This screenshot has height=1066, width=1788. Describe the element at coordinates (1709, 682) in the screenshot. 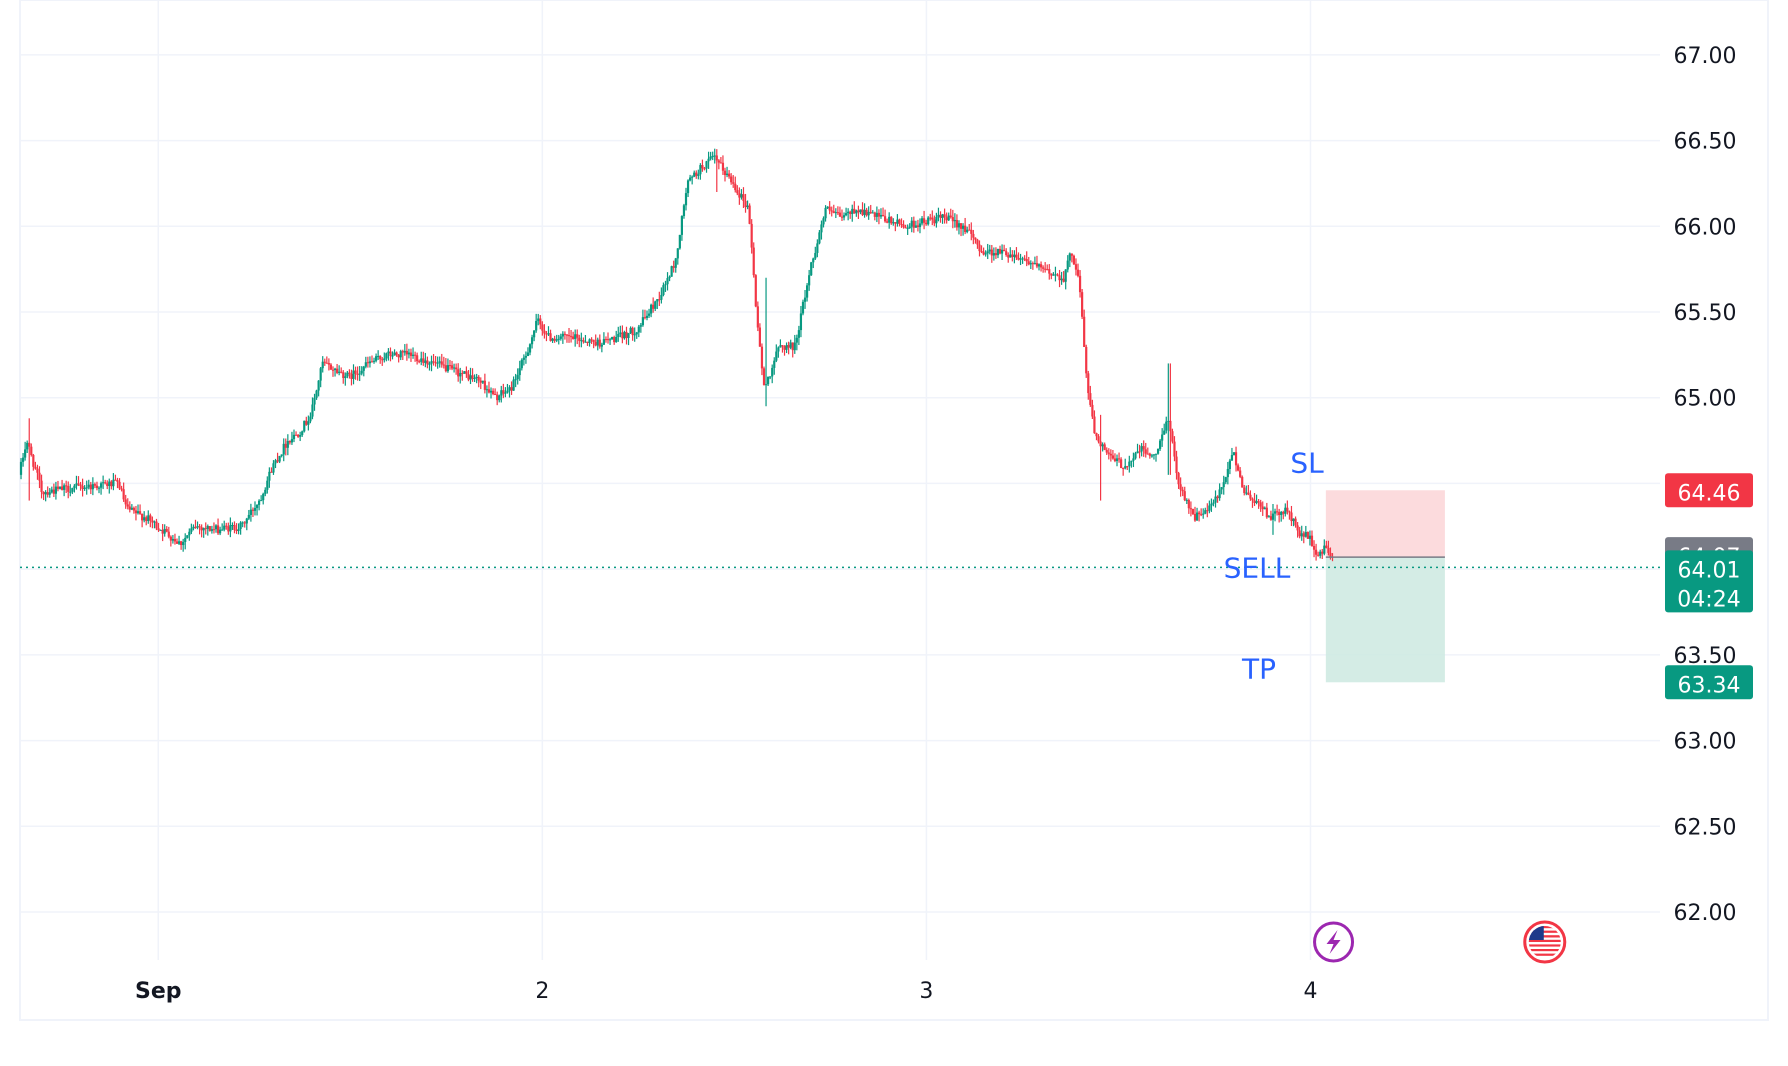

I see `take-profit-badge: 63.34` at that location.